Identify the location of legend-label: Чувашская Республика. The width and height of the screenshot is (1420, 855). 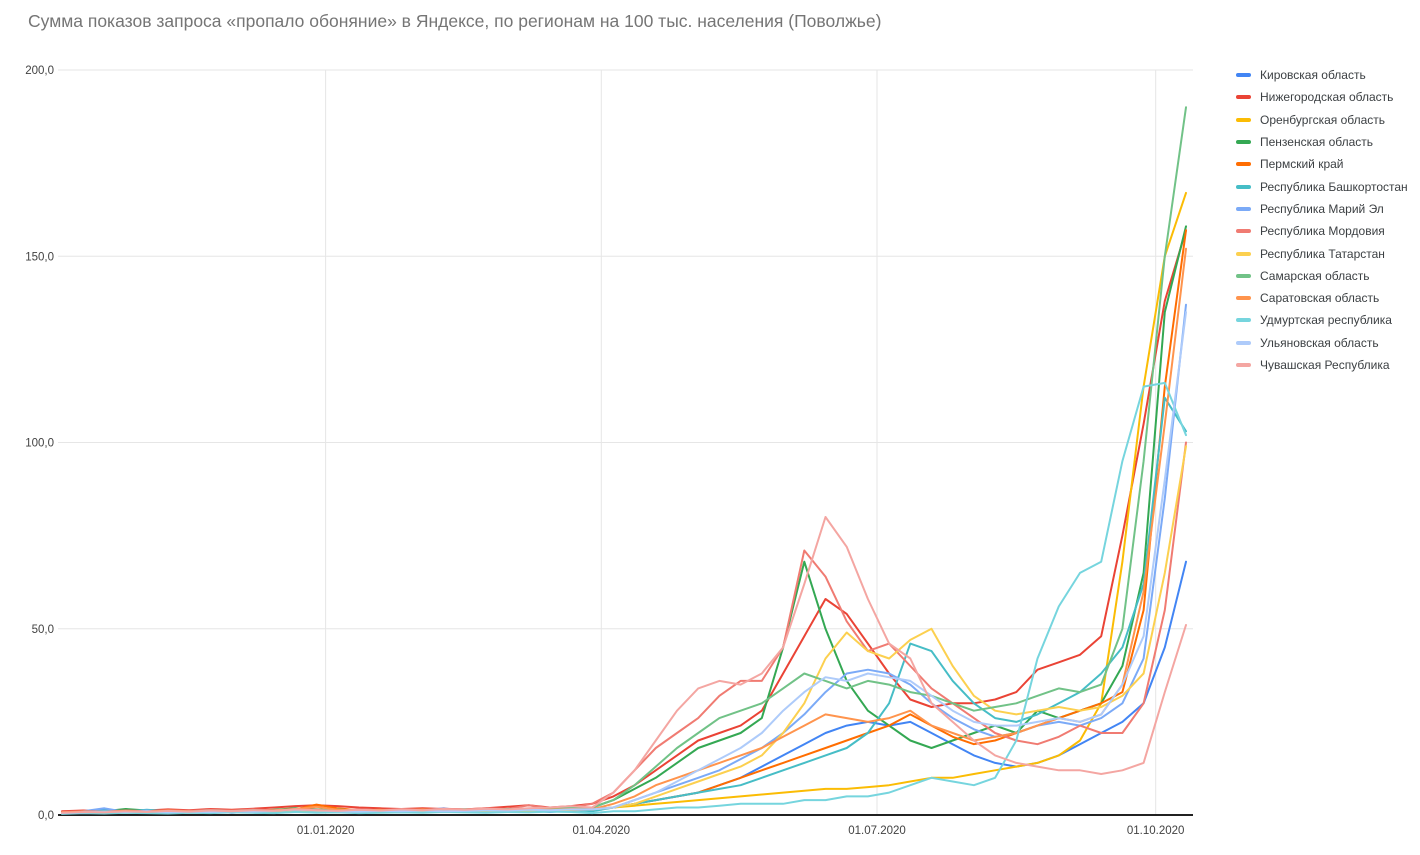
(1325, 365).